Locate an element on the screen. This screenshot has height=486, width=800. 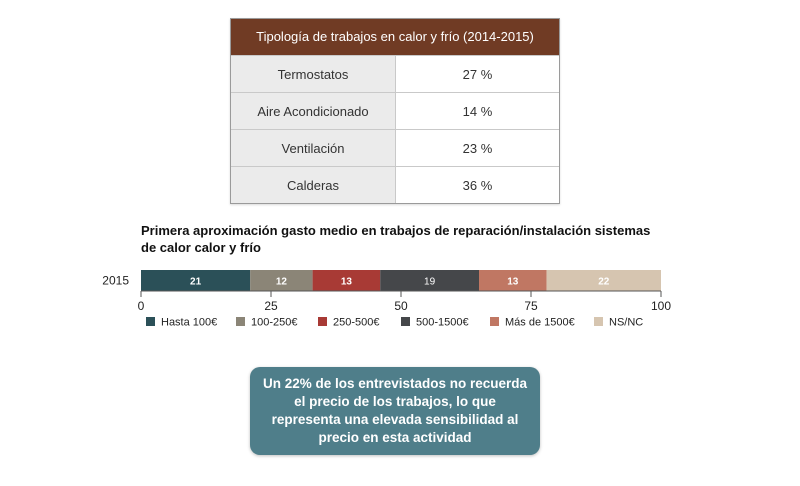
legend-label: 100-250€ is located at coordinates (274, 323).